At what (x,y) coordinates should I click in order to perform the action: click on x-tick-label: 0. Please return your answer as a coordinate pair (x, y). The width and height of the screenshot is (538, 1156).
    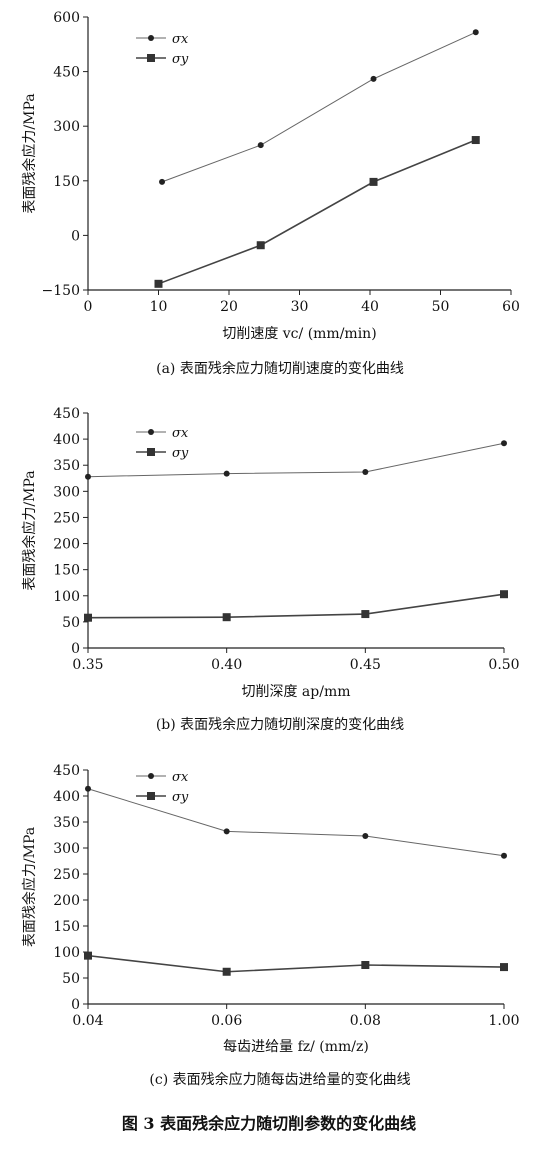
    Looking at the image, I should click on (88, 307).